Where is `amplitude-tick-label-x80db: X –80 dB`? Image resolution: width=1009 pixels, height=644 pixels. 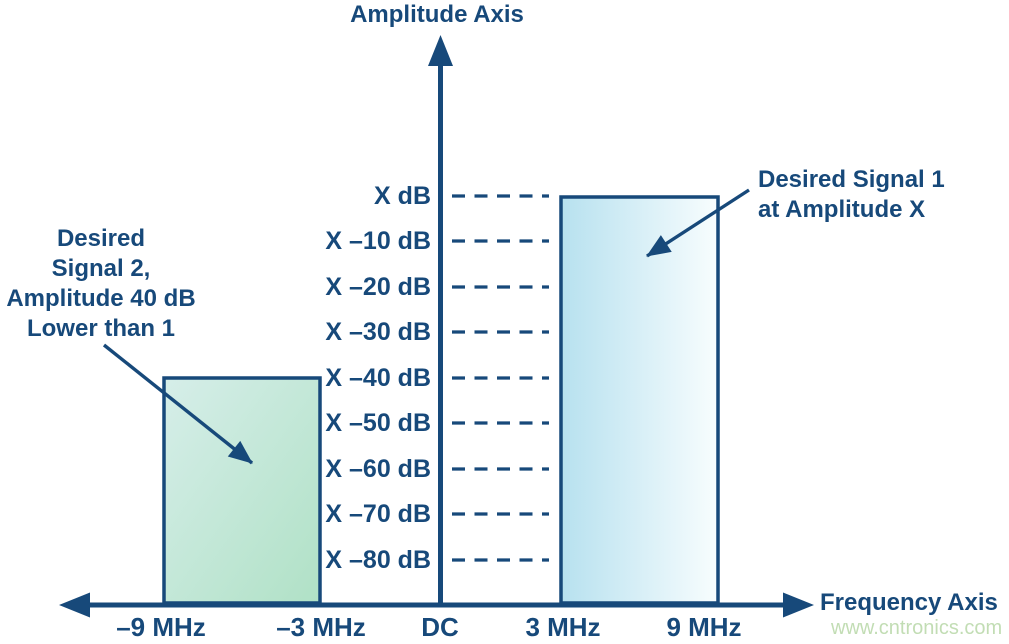
amplitude-tick-label-x80db: X –80 dB is located at coordinates (378, 560).